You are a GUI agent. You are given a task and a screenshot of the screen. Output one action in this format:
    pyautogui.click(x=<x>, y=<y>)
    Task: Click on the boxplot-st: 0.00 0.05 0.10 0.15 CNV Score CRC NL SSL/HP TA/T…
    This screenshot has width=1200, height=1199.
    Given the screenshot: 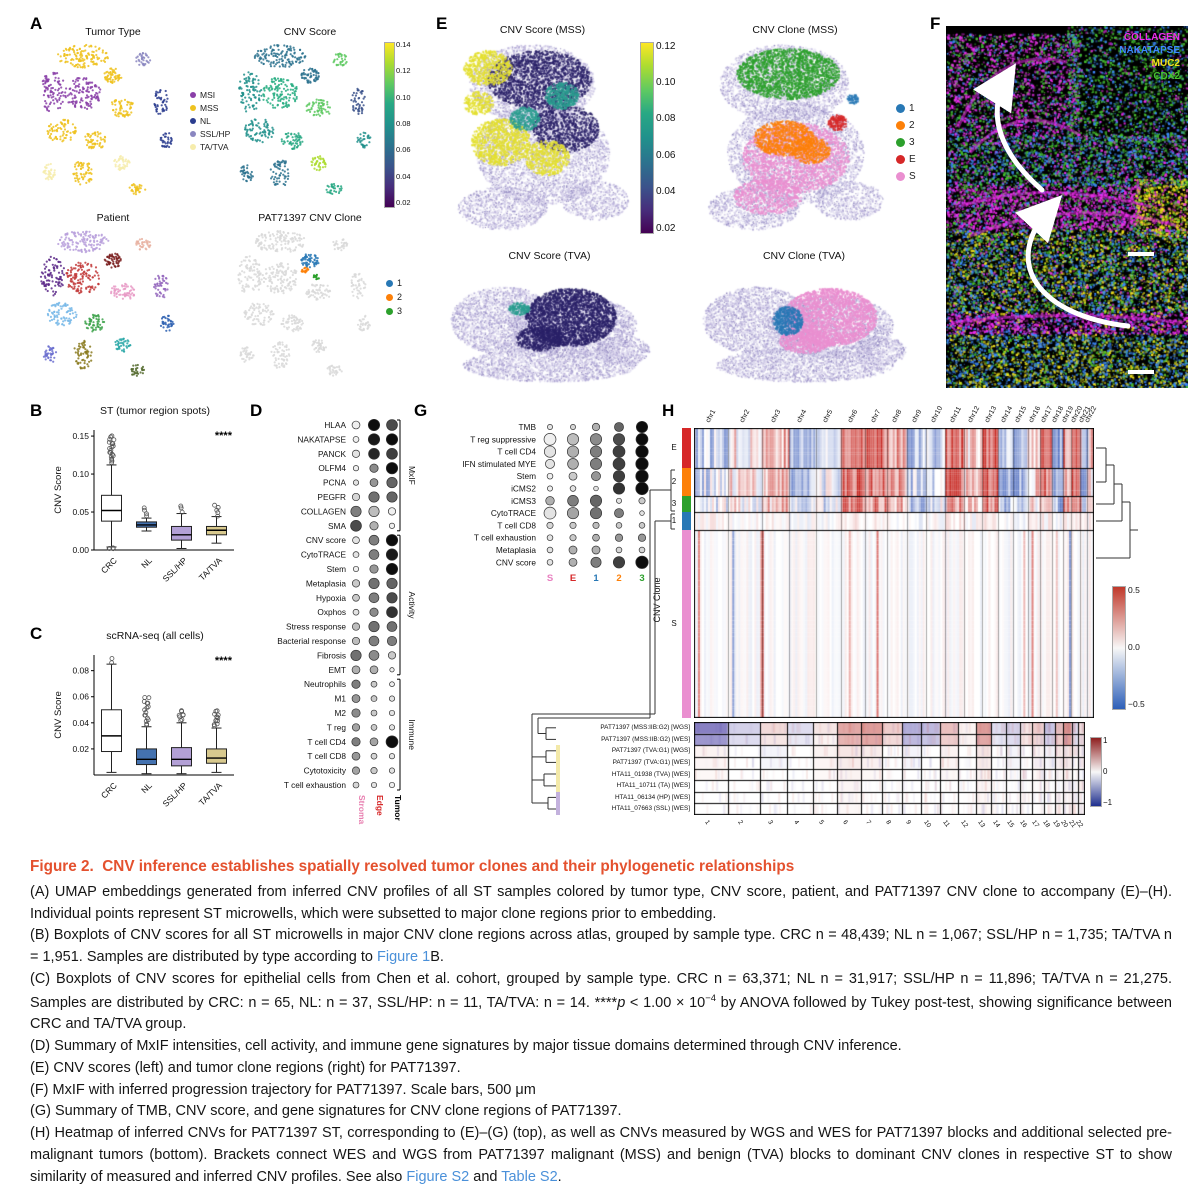 What is the action you would take?
    pyautogui.click(x=143, y=507)
    